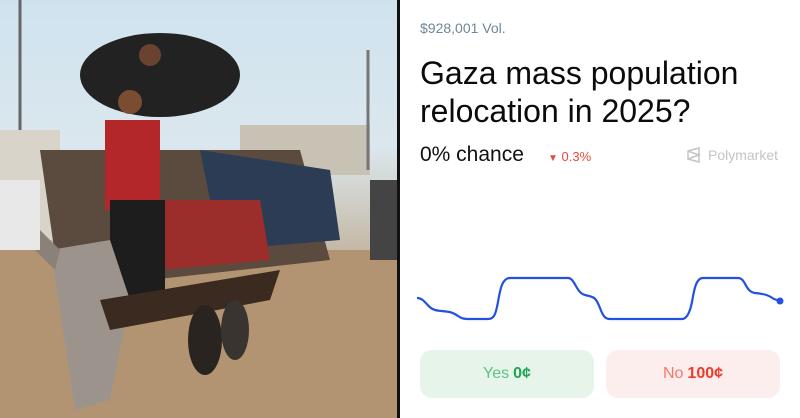 The image size is (800, 418). What do you see at coordinates (694, 155) in the screenshot?
I see `polymarket-logo-icon` at bounding box center [694, 155].